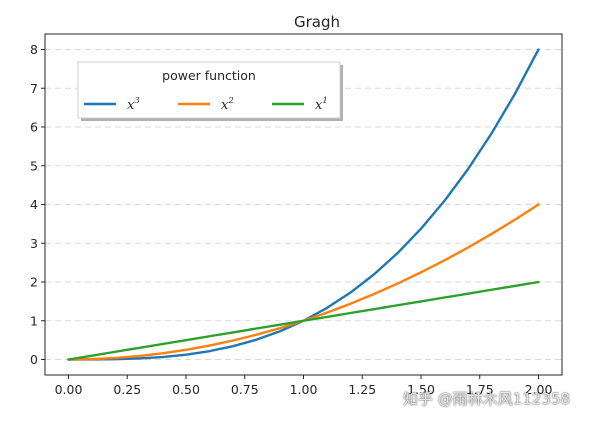  Describe the element at coordinates (34, 320) in the screenshot. I see `y-tick-label-1: 1` at that location.